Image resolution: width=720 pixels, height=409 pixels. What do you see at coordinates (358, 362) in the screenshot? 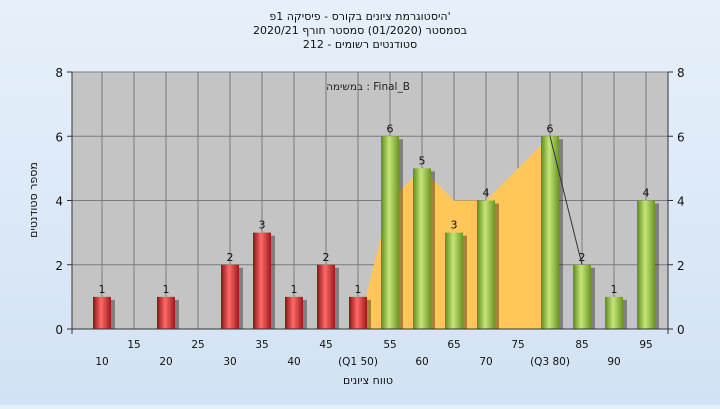
I see `x-tick-label-lower: (Q1 50)` at bounding box center [358, 362].